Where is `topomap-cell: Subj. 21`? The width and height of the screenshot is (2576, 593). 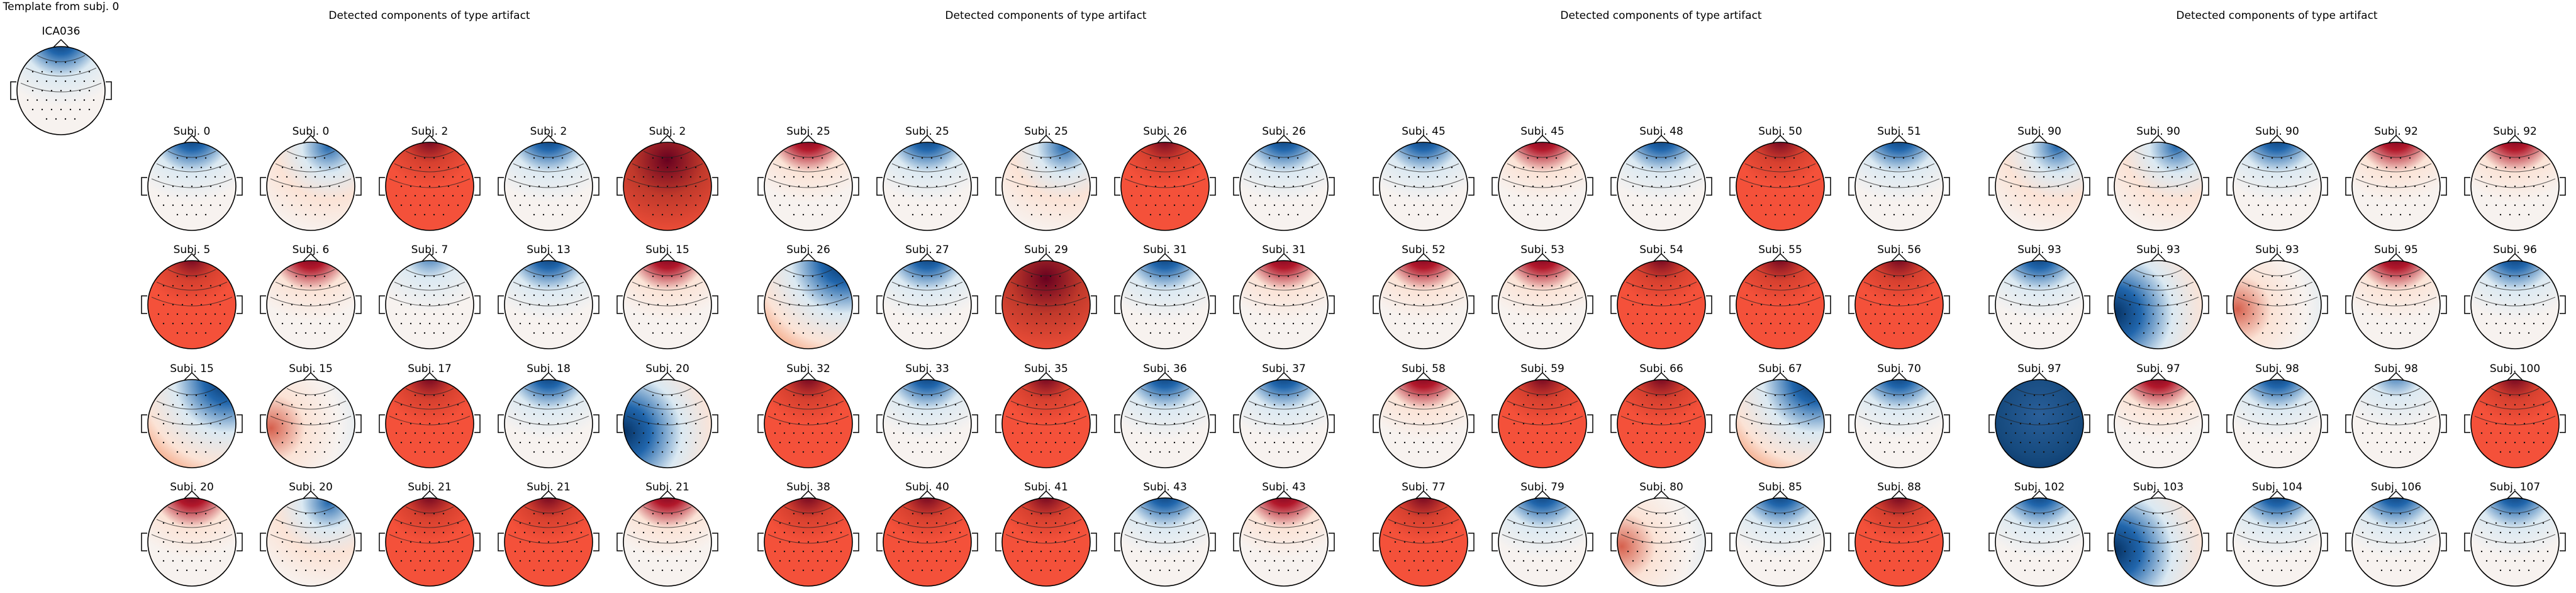 topomap-cell: Subj. 21 is located at coordinates (548, 534).